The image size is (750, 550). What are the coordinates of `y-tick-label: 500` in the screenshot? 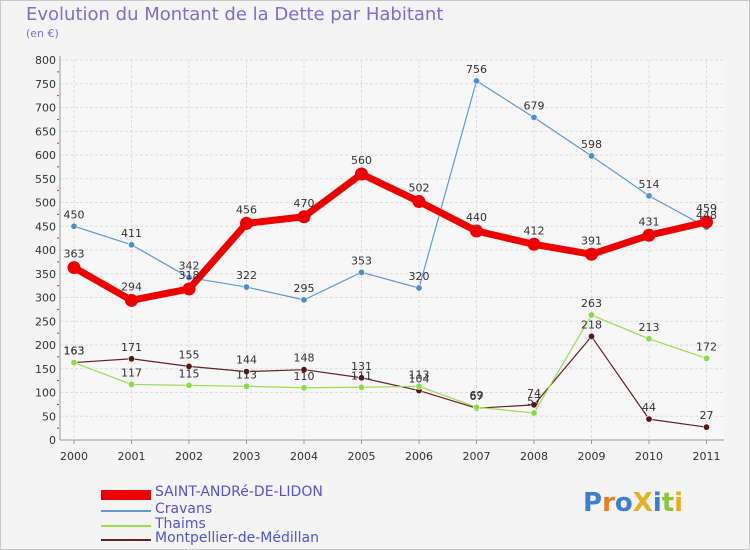 It's located at (45, 203).